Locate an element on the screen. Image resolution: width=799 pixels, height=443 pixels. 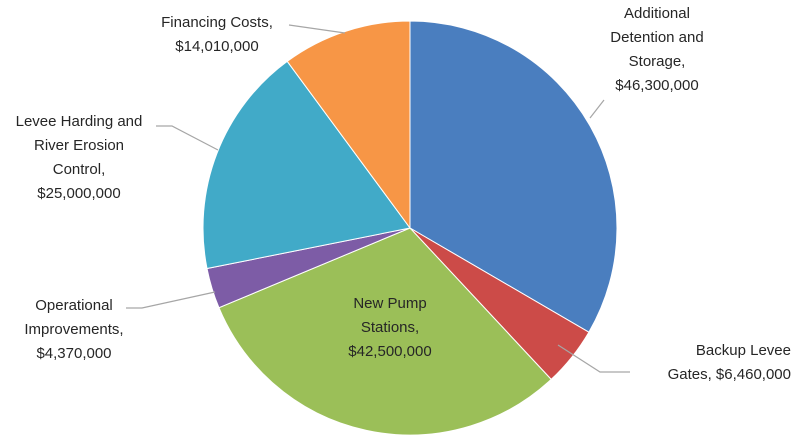
data-label-2: New Pump Stations, $42,500,000 is located at coordinates (389, 327).